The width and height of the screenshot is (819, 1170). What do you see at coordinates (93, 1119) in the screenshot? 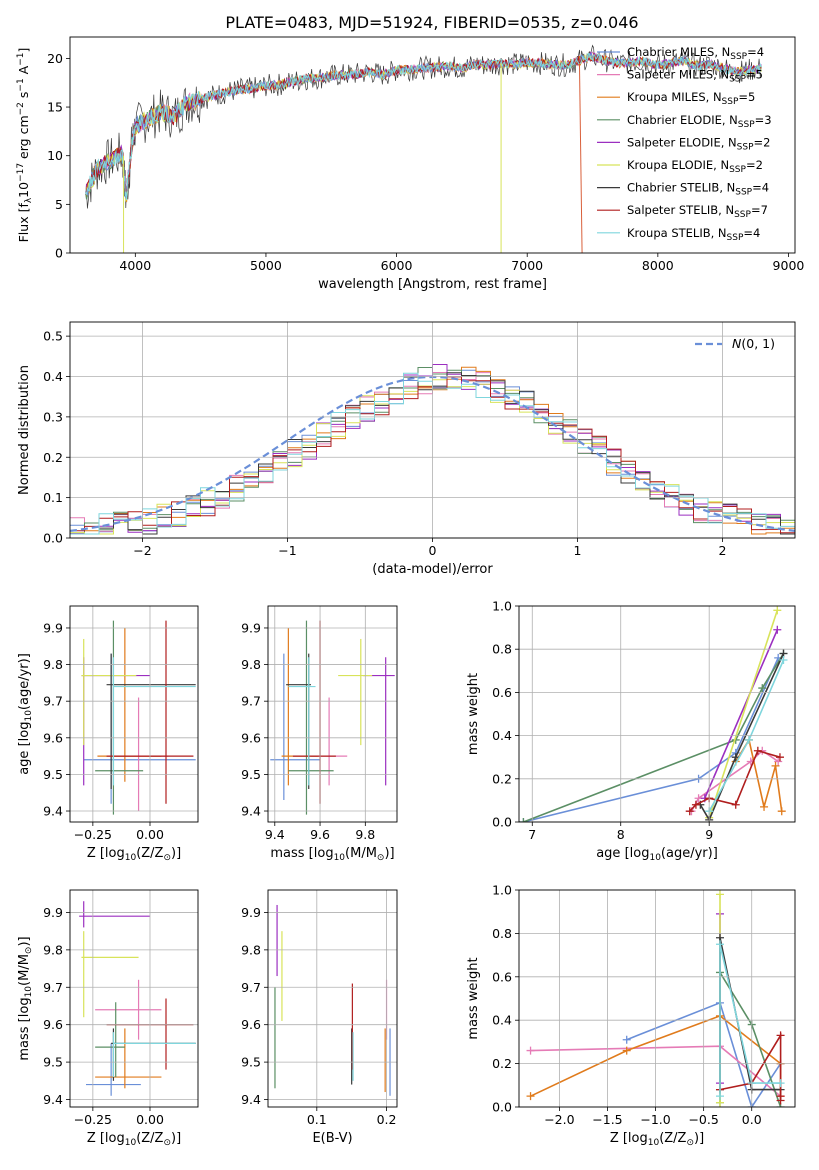
I see `x-tick-label: −0.25` at bounding box center [93, 1119].